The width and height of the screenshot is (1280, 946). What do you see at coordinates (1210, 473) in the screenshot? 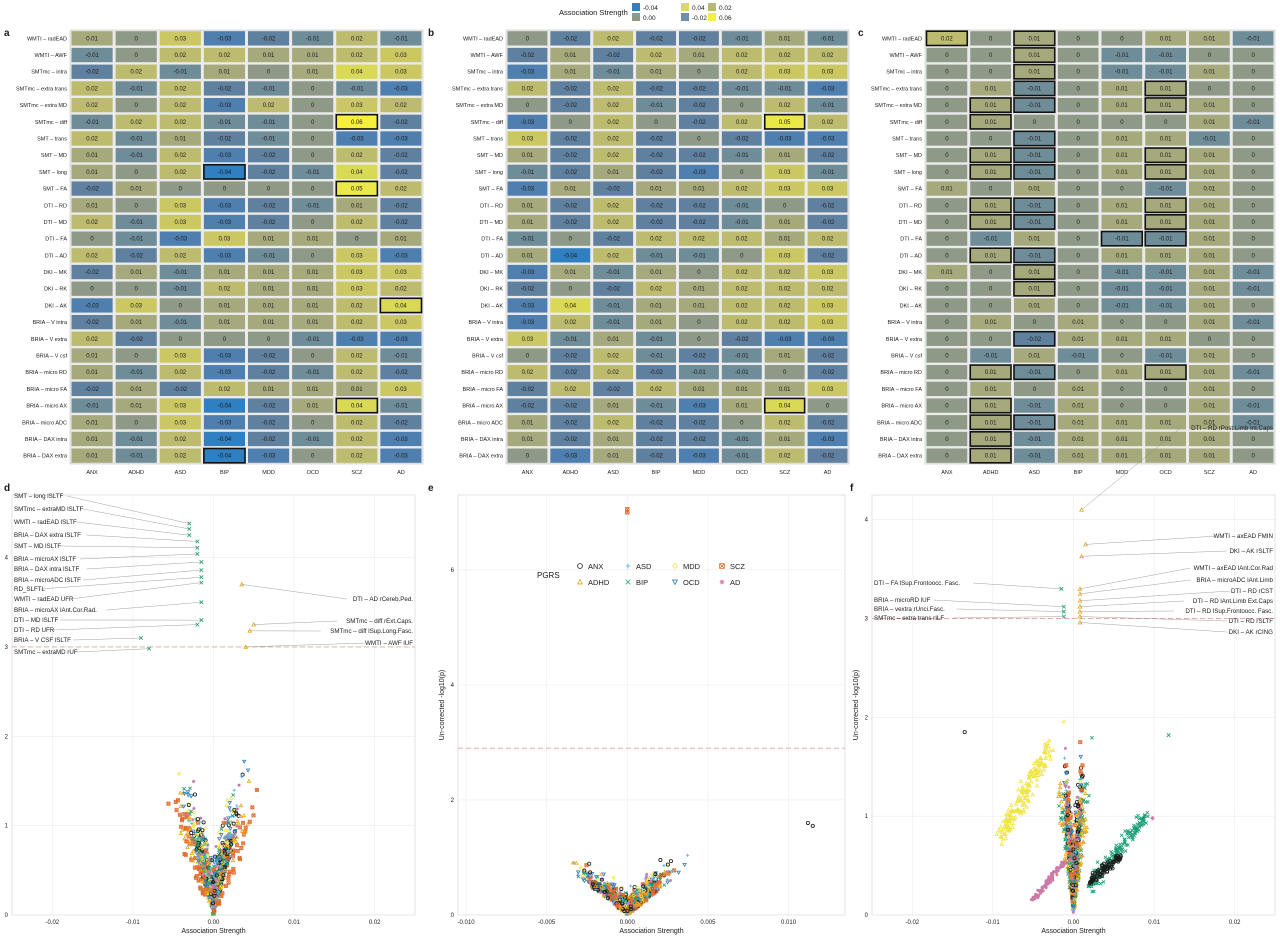
I see `column-label: SCZ` at bounding box center [1210, 473].